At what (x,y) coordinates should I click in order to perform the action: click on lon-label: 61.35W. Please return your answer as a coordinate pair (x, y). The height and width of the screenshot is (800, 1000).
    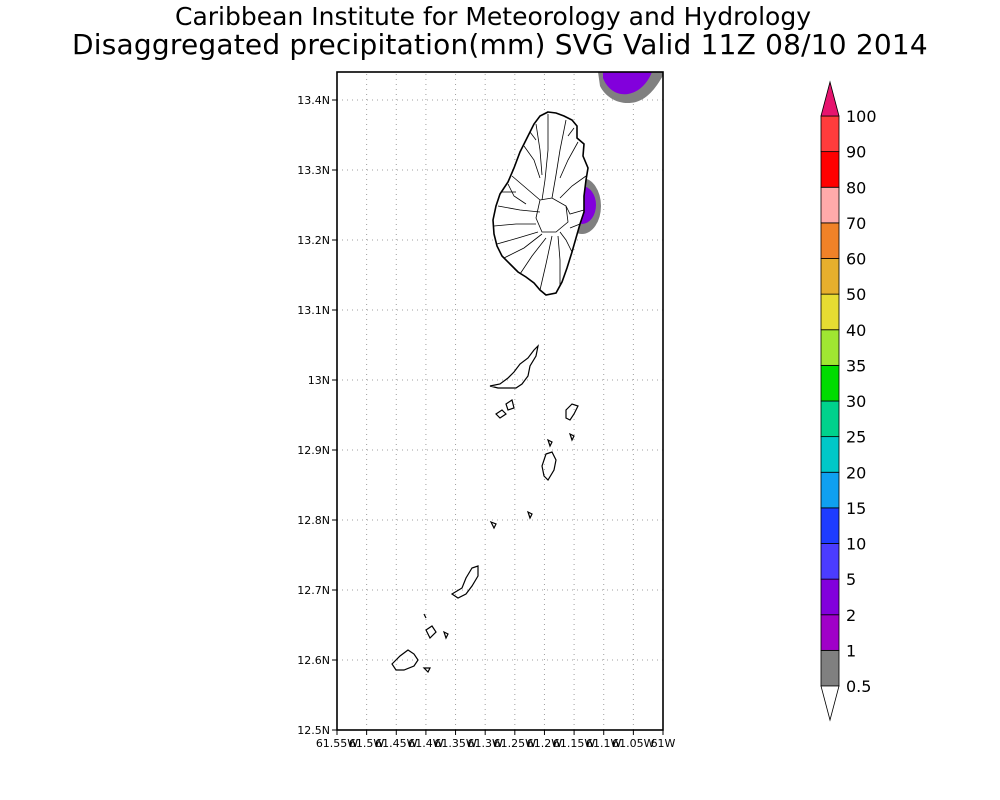
    Looking at the image, I should click on (455, 743).